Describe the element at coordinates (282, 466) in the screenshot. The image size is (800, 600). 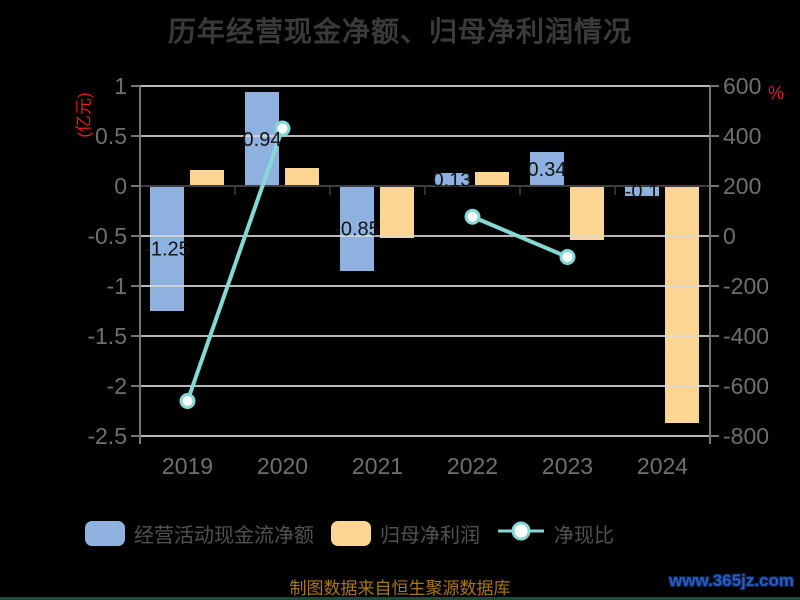
I see `x-axis-label-2020: 2020` at that location.